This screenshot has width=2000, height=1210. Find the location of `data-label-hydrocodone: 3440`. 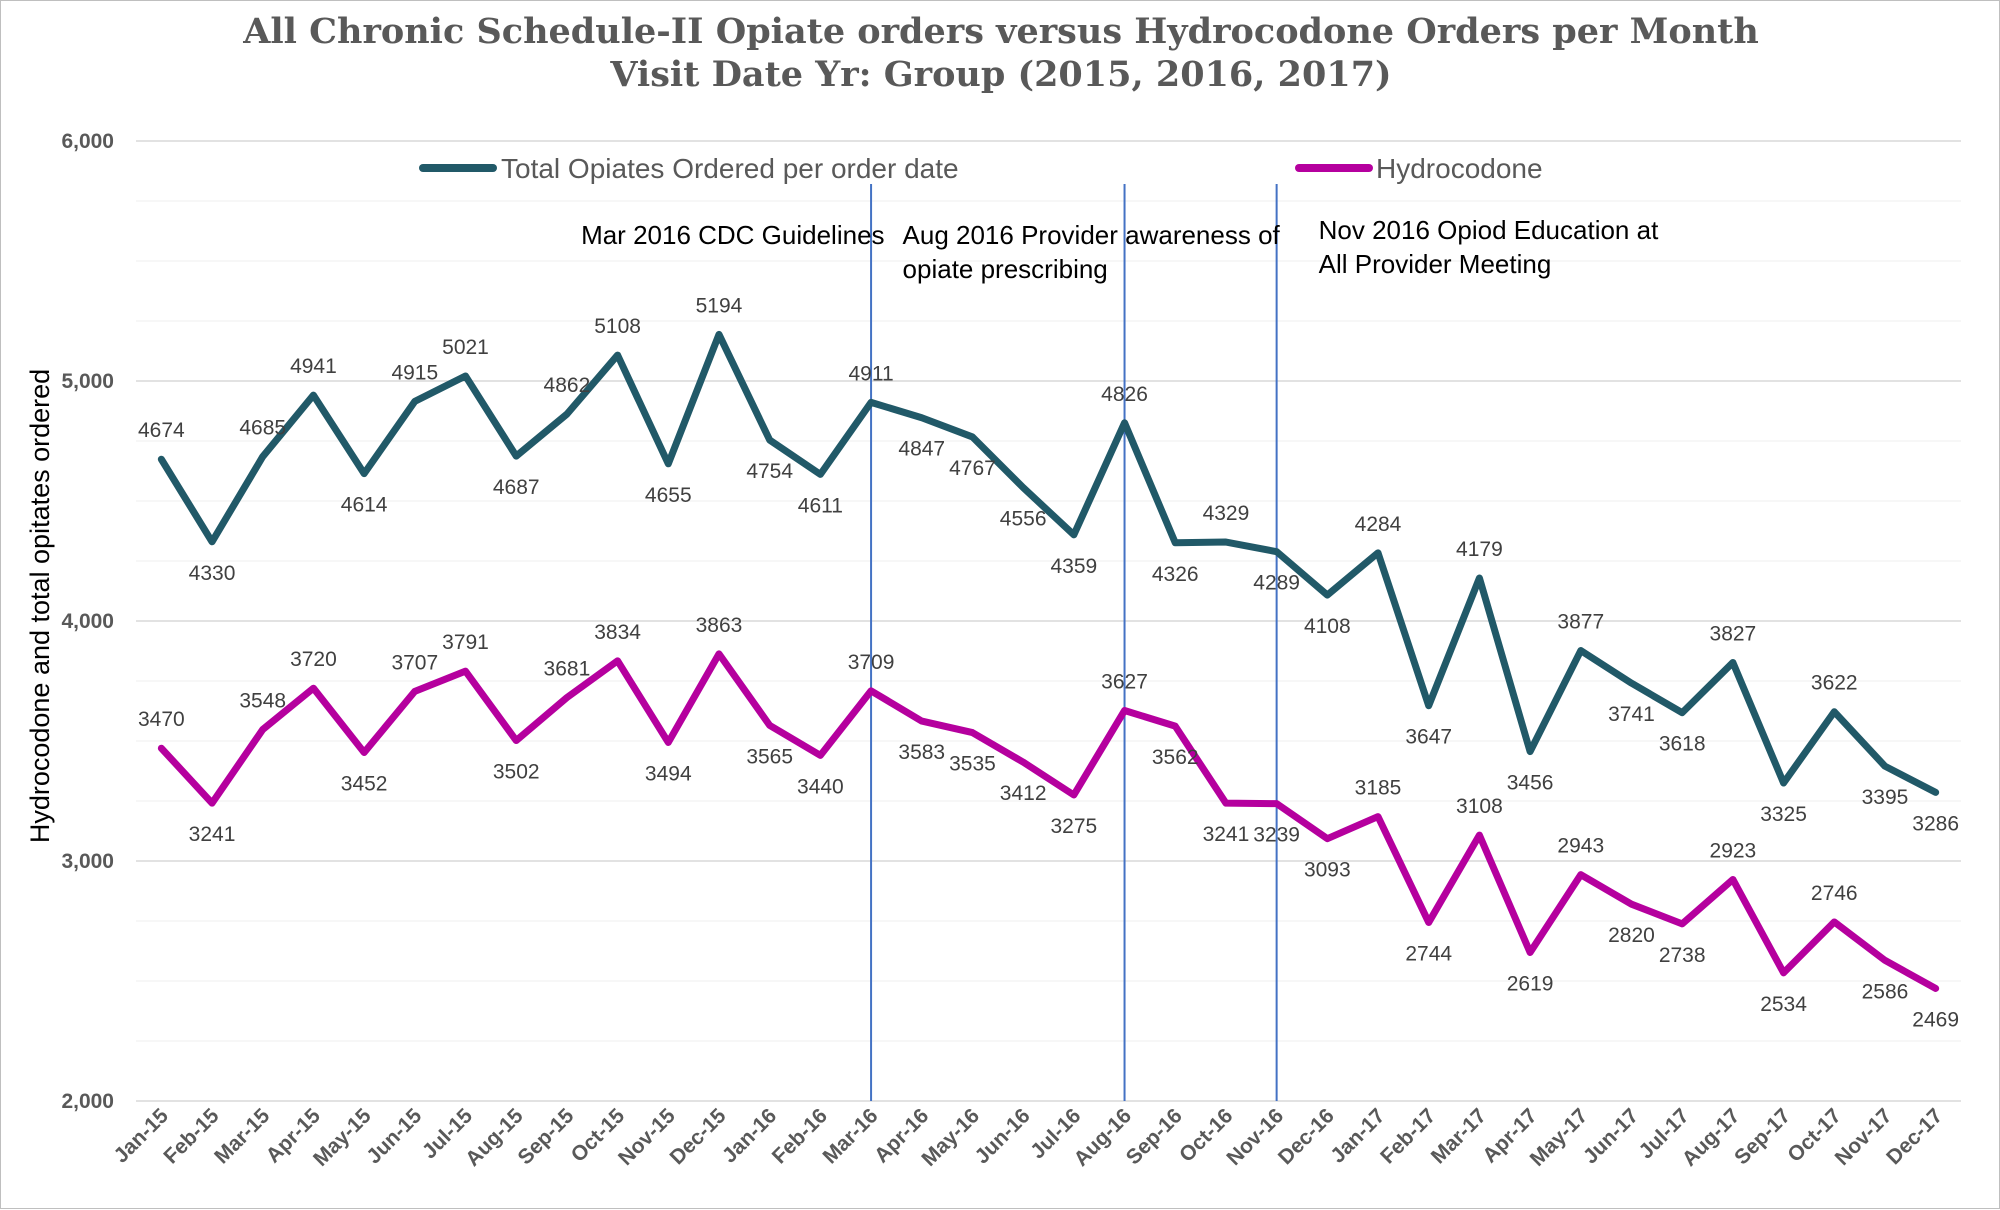

data-label-hydrocodone: 3440 is located at coordinates (820, 786).